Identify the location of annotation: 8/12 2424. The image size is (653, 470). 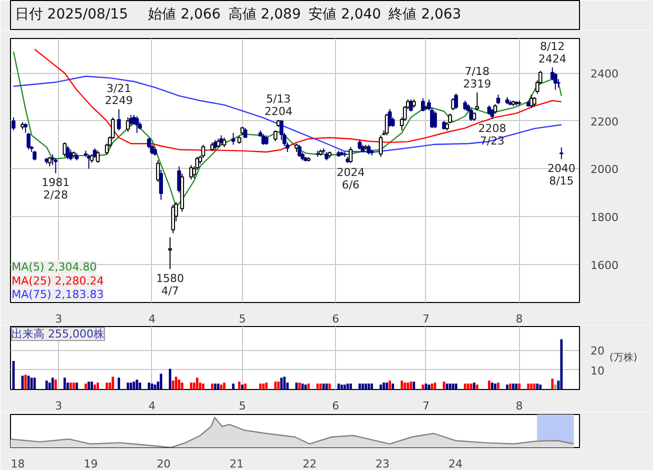
(552, 53).